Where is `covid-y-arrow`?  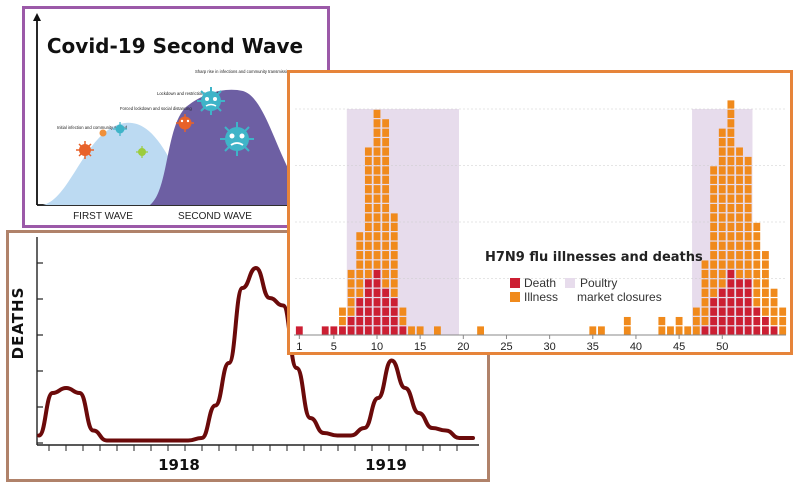 covid-y-arrow is located at coordinates (37, 17).